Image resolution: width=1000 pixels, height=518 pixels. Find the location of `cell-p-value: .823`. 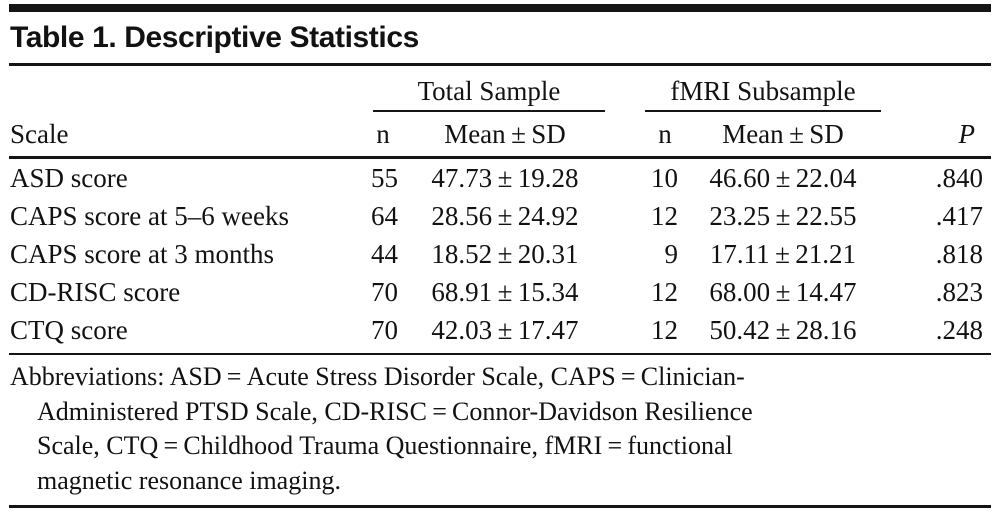

cell-p-value: .823 is located at coordinates (959, 291).